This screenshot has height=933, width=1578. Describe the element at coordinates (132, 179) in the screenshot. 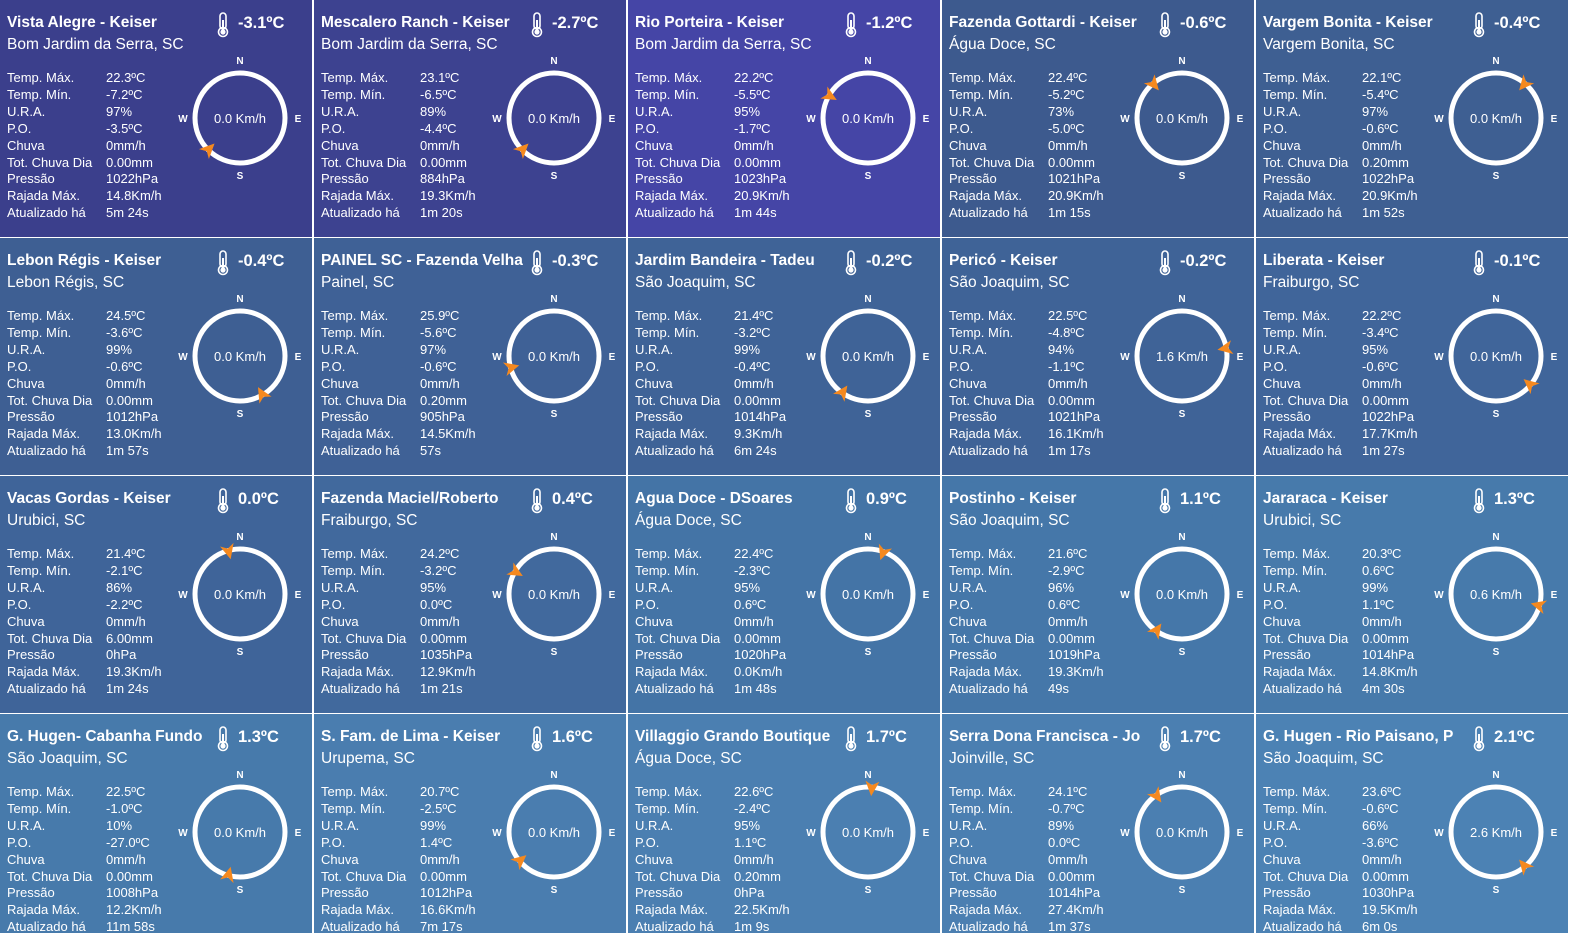

I see `stat-value: 1022hPa` at that location.